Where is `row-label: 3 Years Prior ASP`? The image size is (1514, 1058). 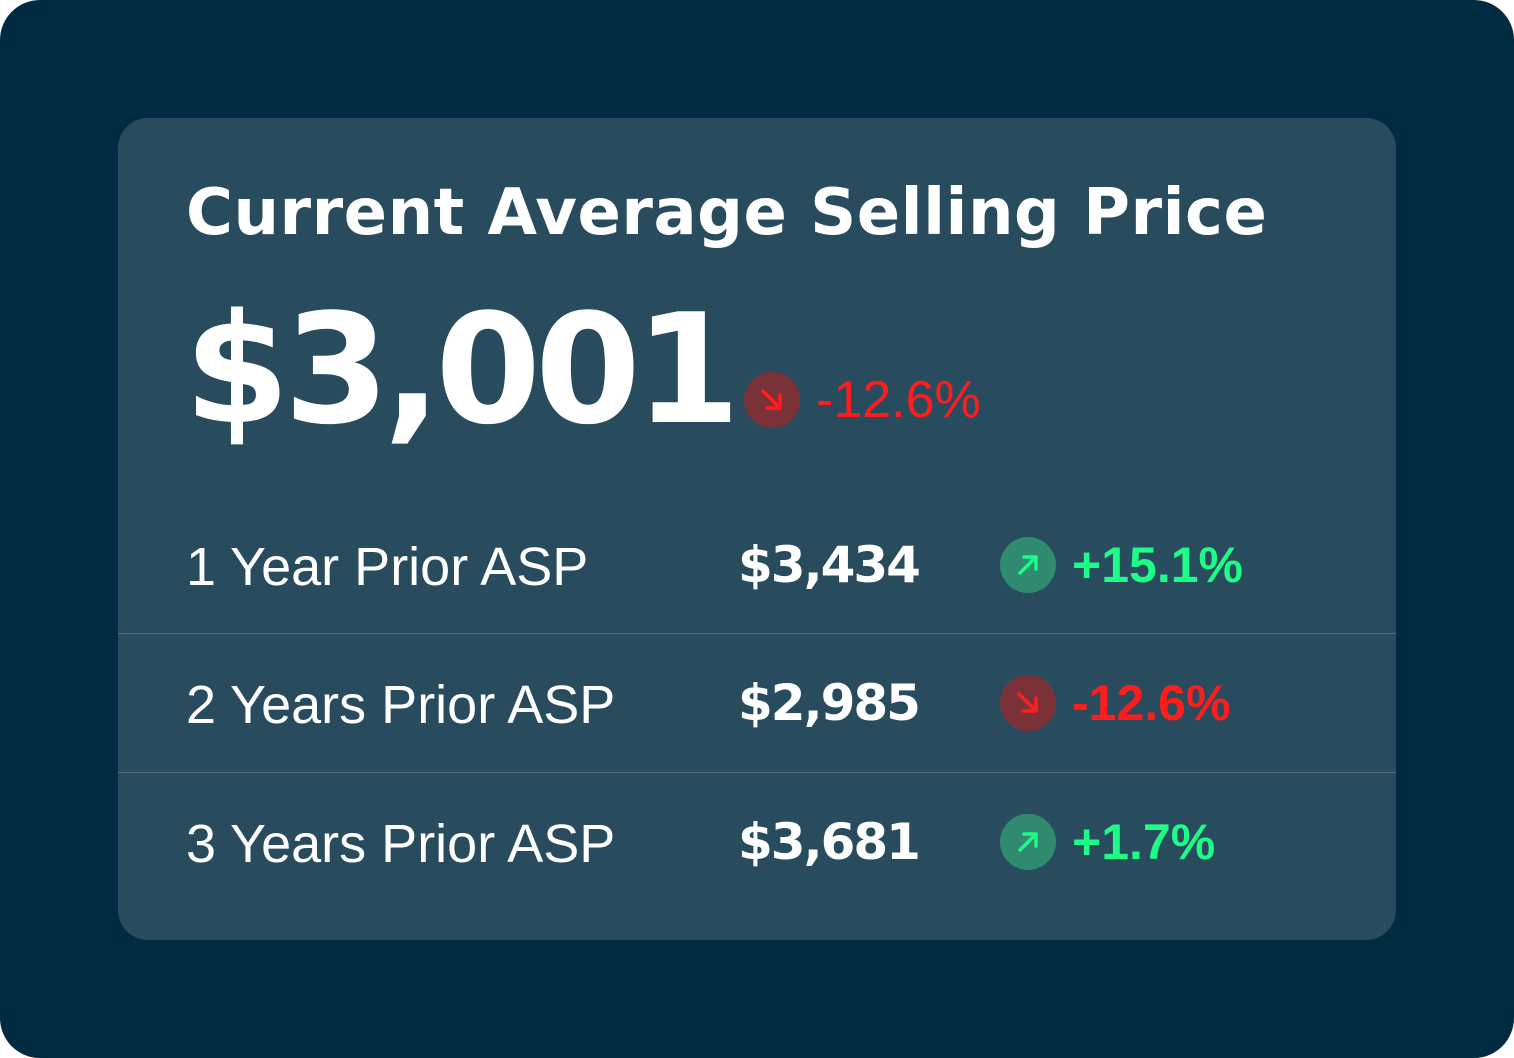
row-label: 3 Years Prior ASP is located at coordinates (401, 844).